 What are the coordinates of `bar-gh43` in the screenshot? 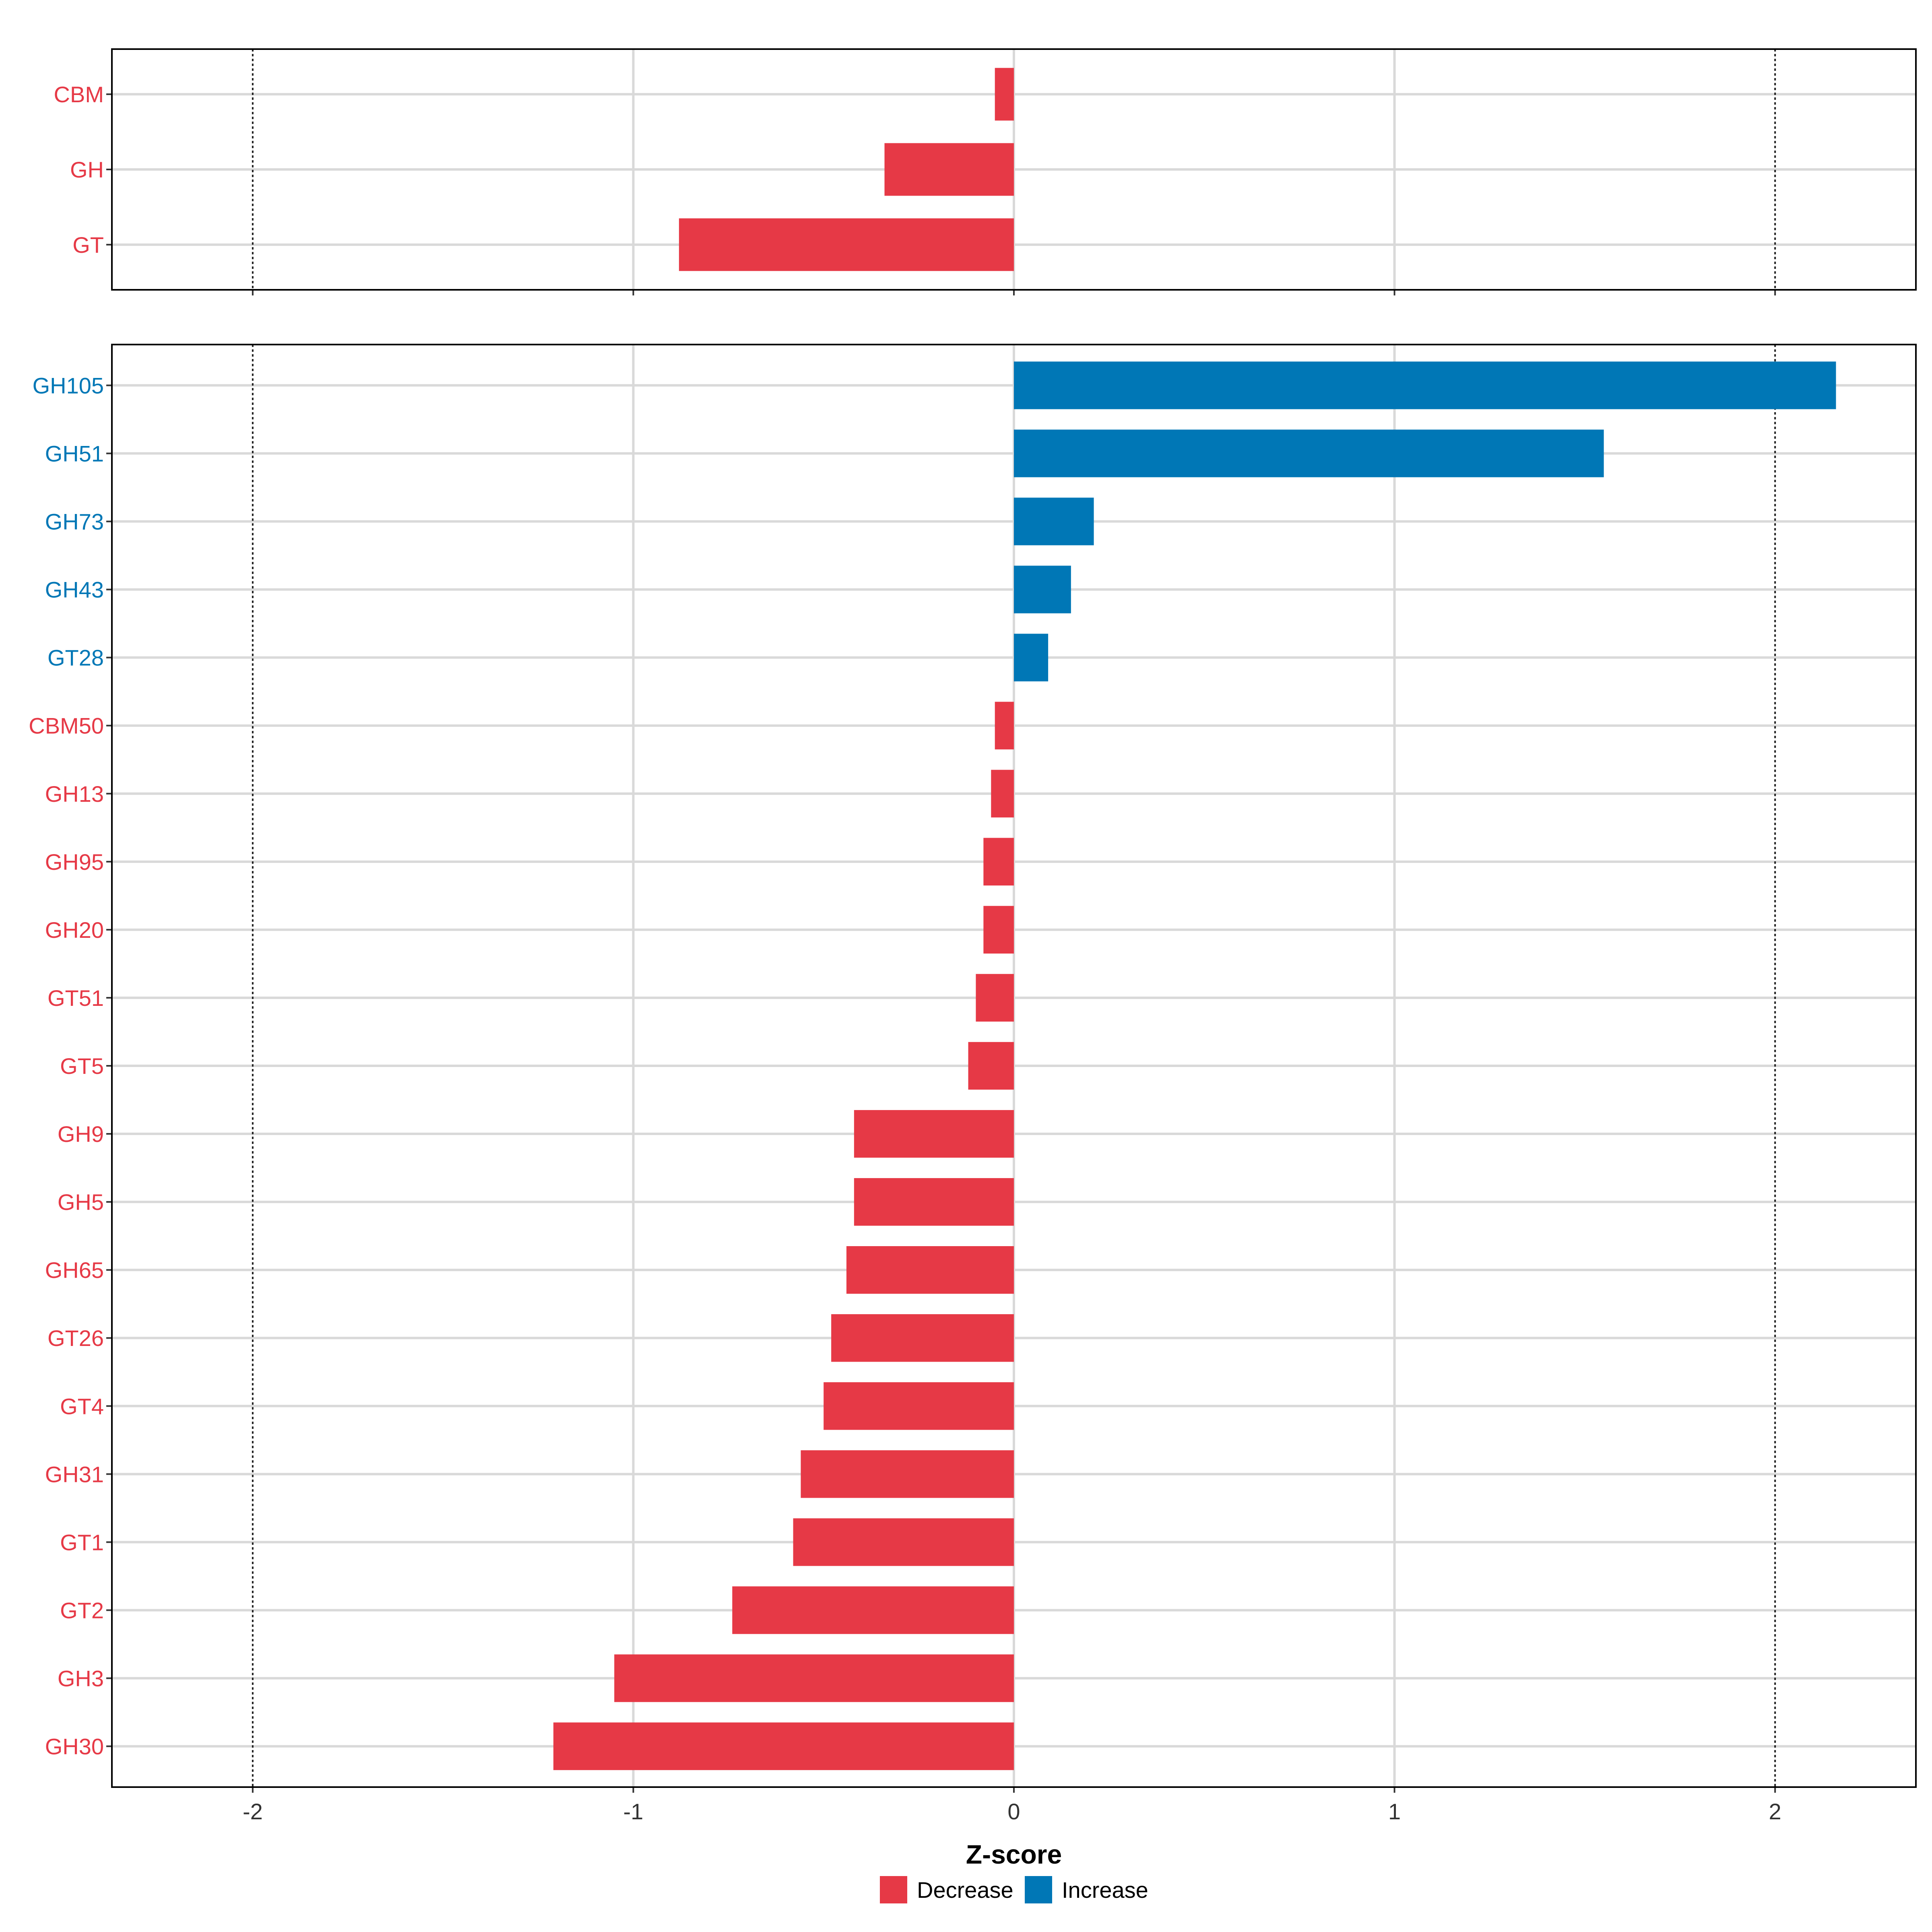 It's located at (1042, 589).